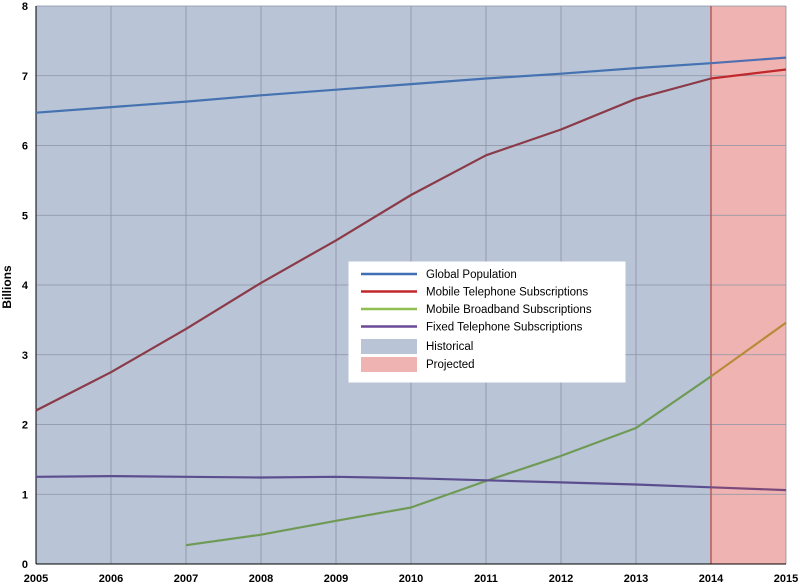 This screenshot has height=585, width=800. Describe the element at coordinates (507, 293) in the screenshot. I see `legend-entry-label: Mobile Telephone Subscriptions` at that location.